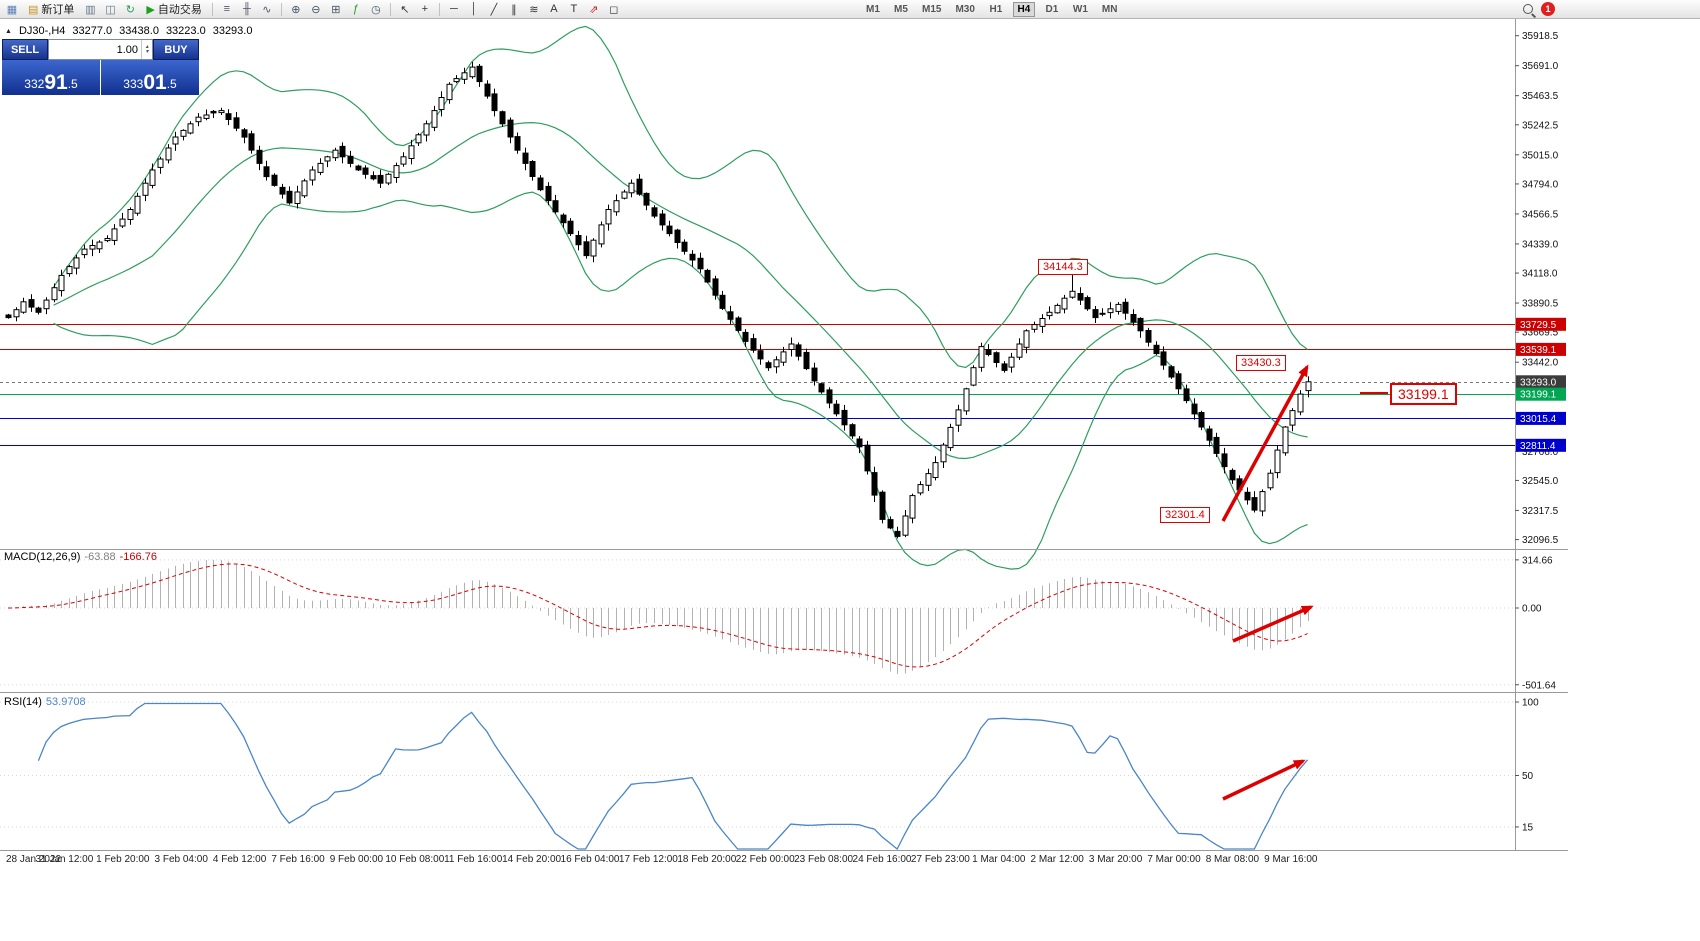 The image size is (1700, 941). I want to click on timeframe-D1: D1, so click(1052, 9).